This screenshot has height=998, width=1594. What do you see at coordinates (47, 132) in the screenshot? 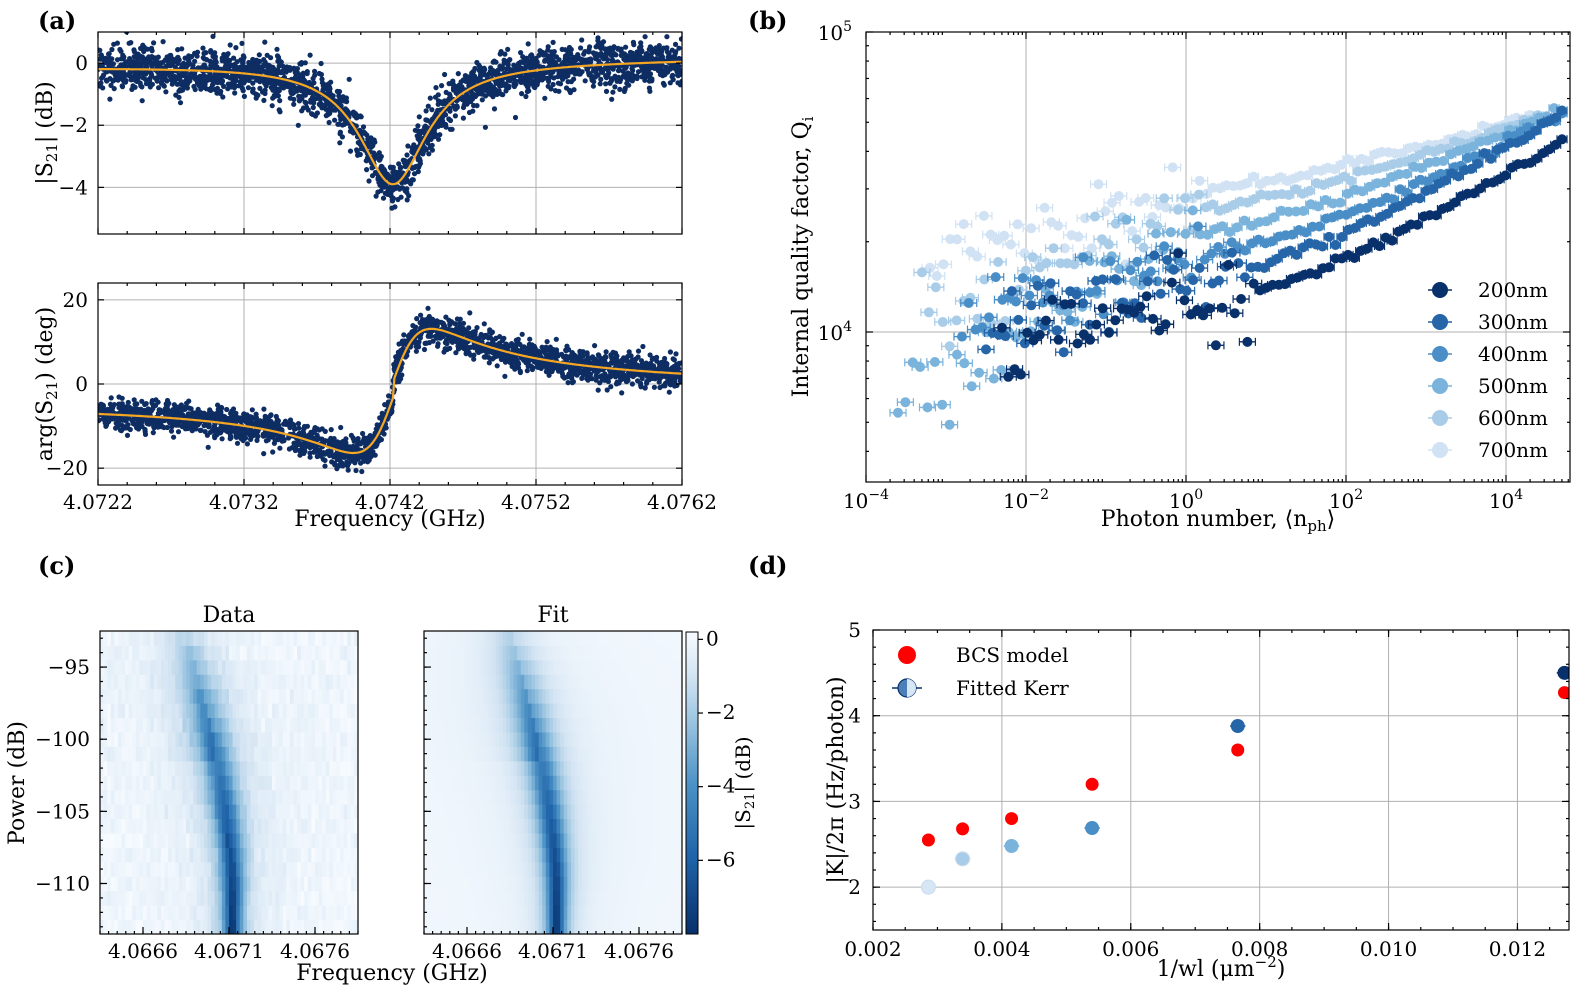
I see `a-top-ylabel: |S21| (dB)` at bounding box center [47, 132].